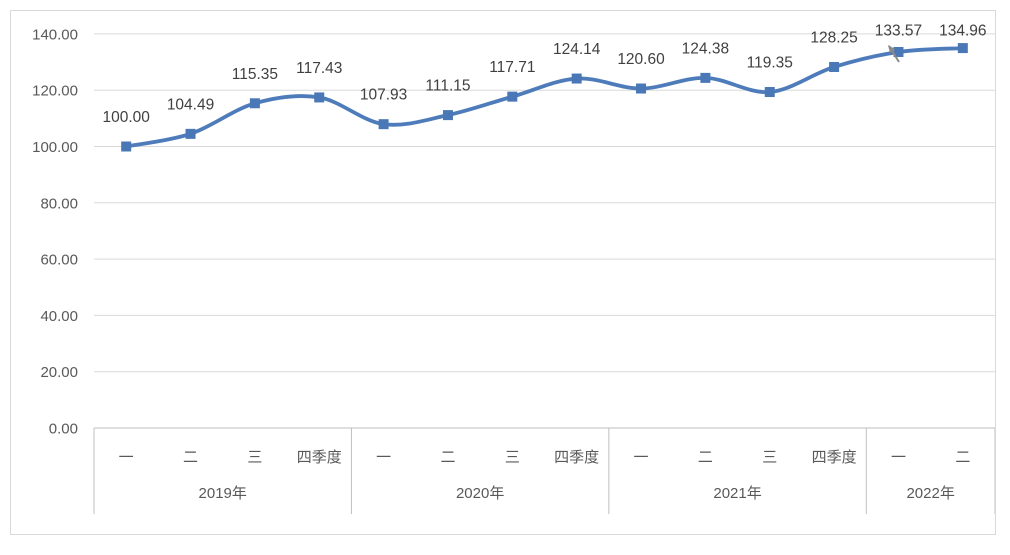 The height and width of the screenshot is (555, 1010). Describe the element at coordinates (447, 86) in the screenshot. I see `data-point-label: 111.15` at that location.